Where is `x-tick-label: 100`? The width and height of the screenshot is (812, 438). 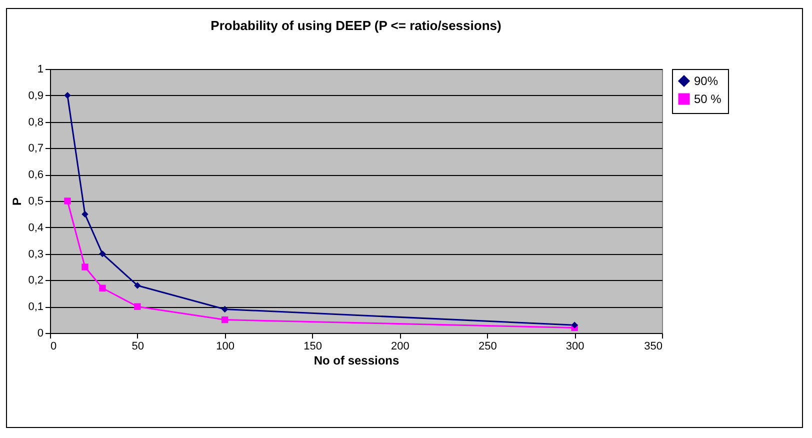
x-tick-label: 100 is located at coordinates (225, 346).